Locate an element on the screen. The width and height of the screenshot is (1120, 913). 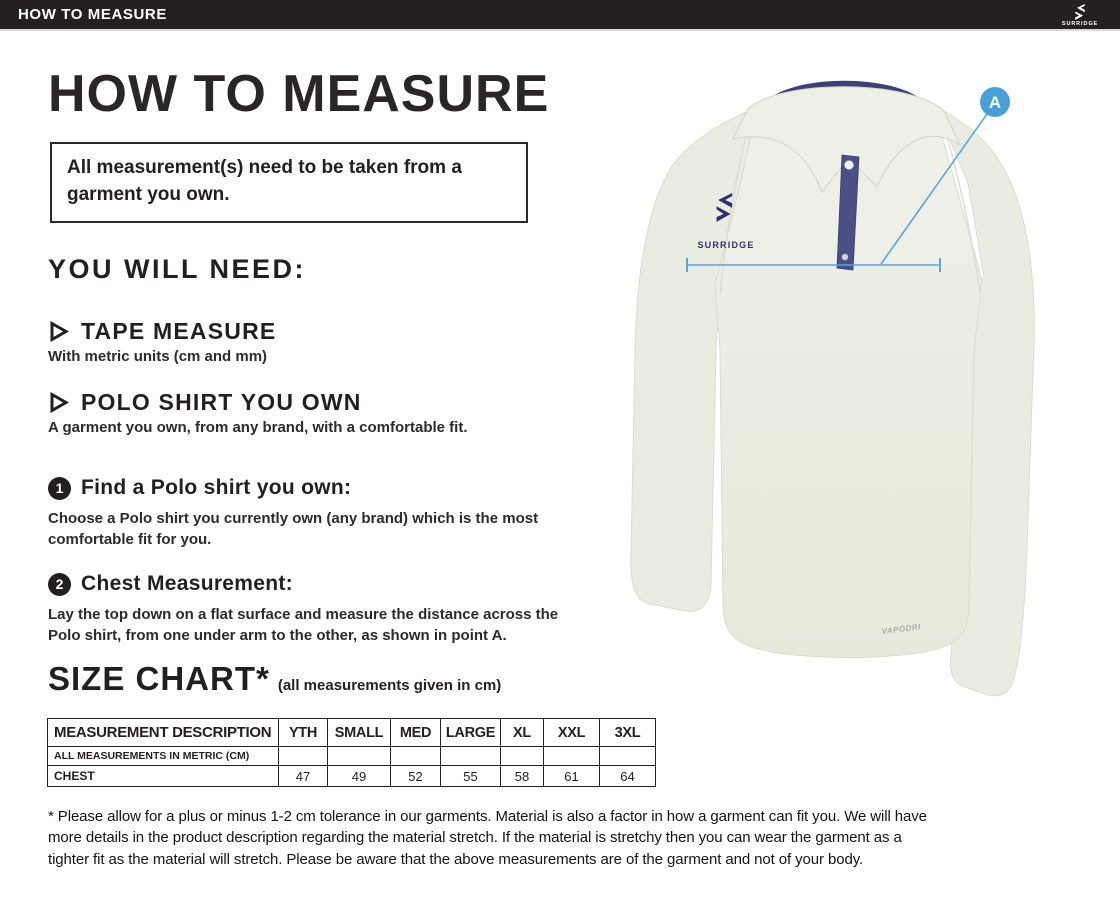
surridge-s-icon is located at coordinates (1080, 11).